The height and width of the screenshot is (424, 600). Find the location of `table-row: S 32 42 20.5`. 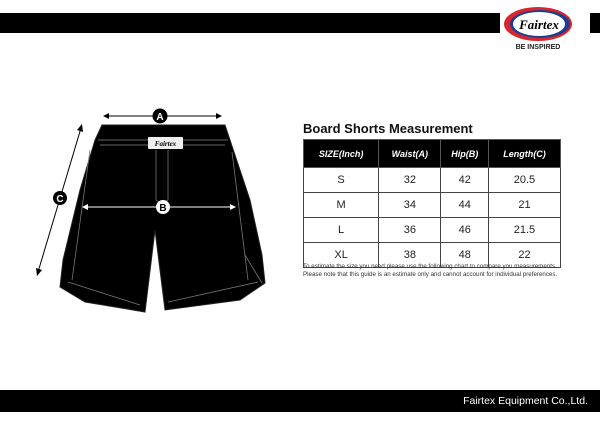

table-row: S 32 42 20.5 is located at coordinates (432, 180).